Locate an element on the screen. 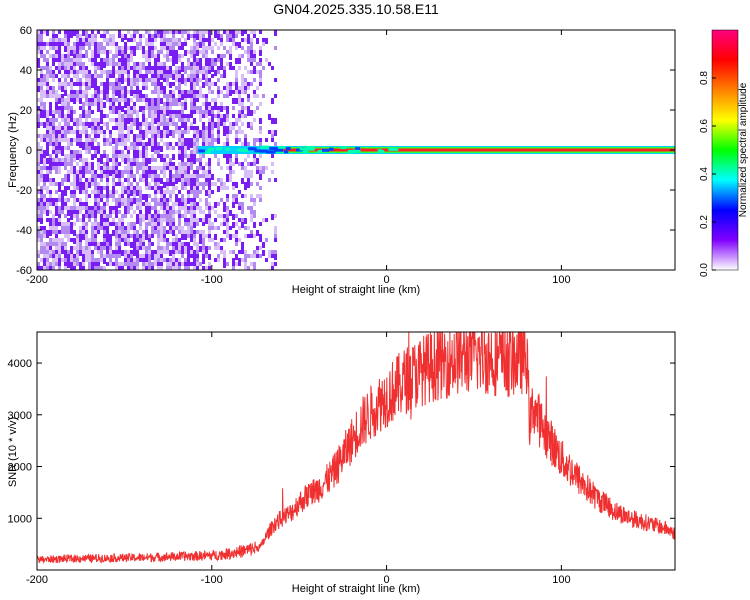 Image resolution: width=750 pixels, height=600 pixels. y-tick-label: 4000 is located at coordinates (20, 364).